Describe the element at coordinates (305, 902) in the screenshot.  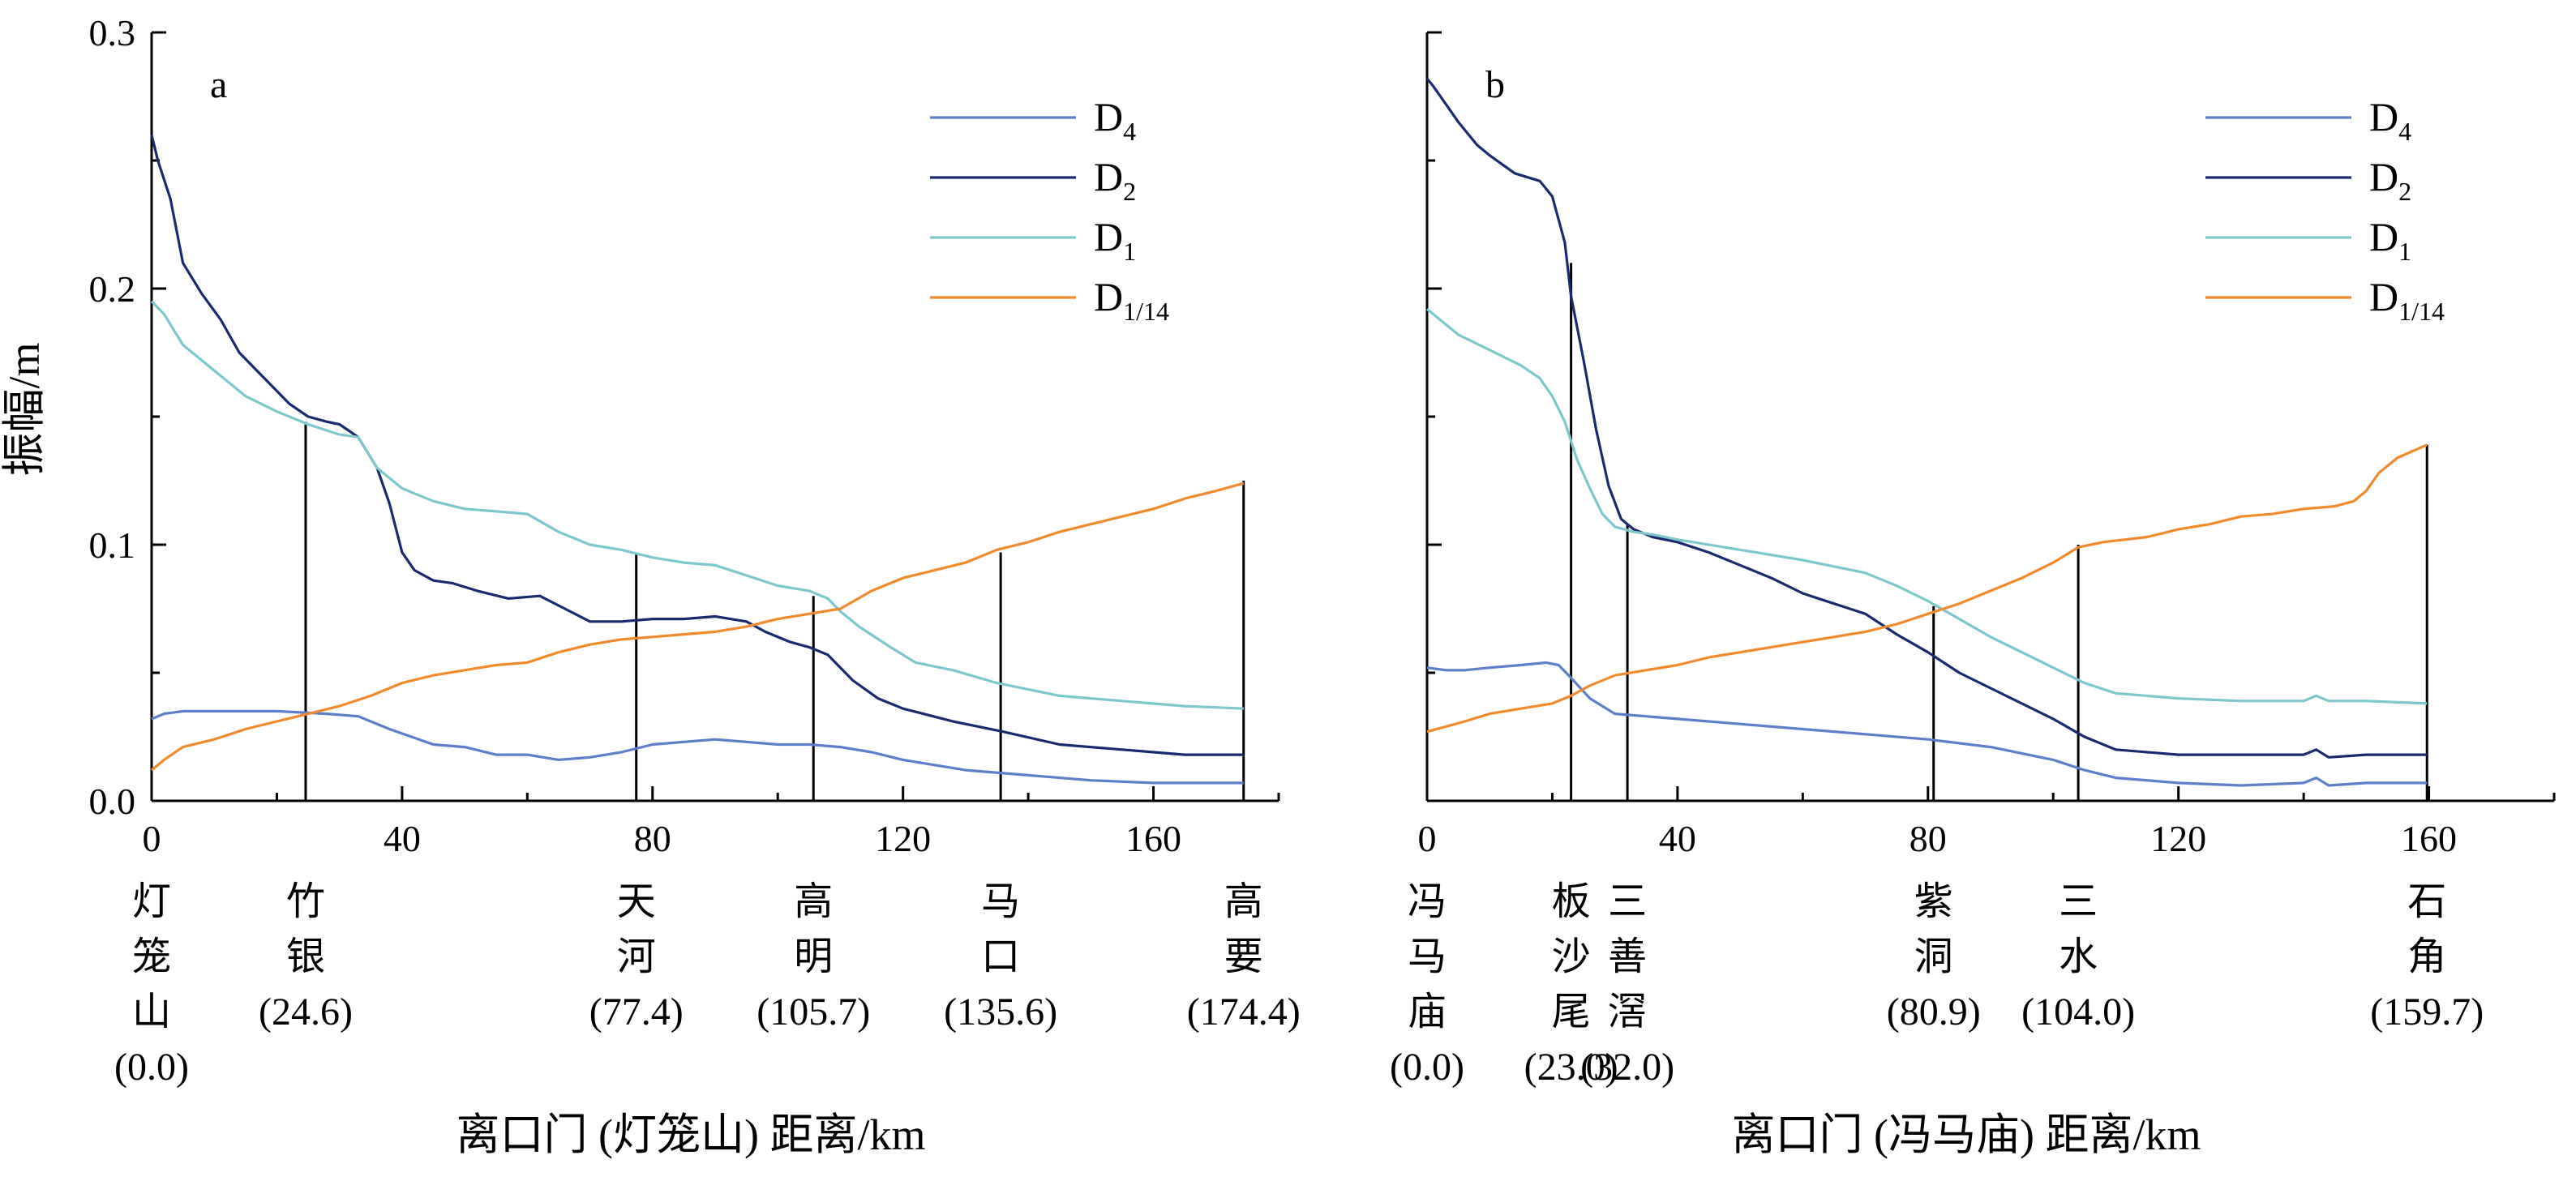
I see `station-name-char: 竹` at that location.